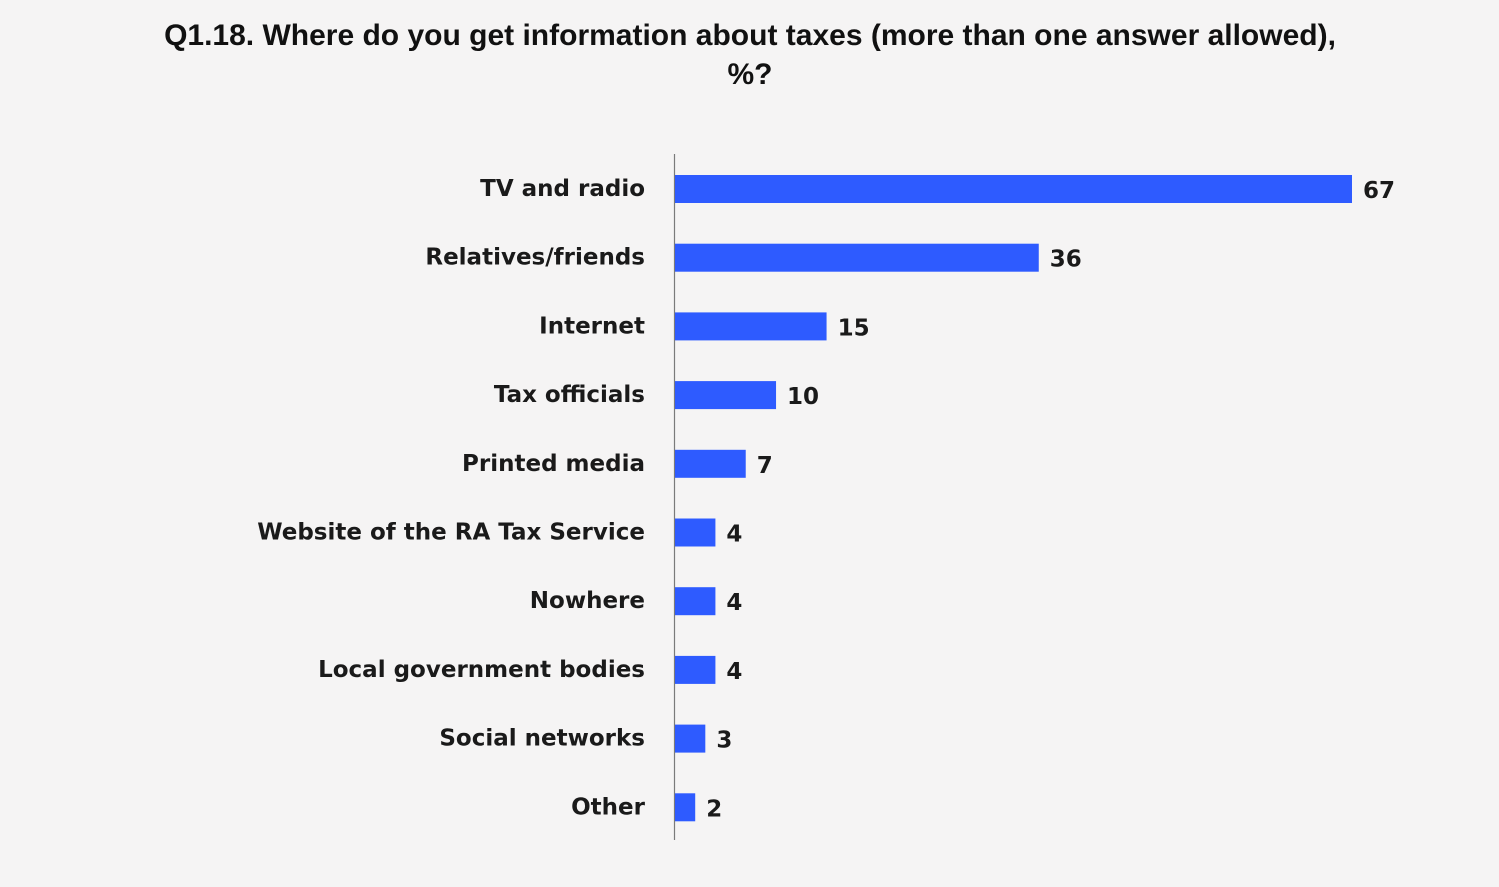 The height and width of the screenshot is (887, 1499). Describe the element at coordinates (724, 741) in the screenshot. I see `value-label-social-networks: 3` at that location.